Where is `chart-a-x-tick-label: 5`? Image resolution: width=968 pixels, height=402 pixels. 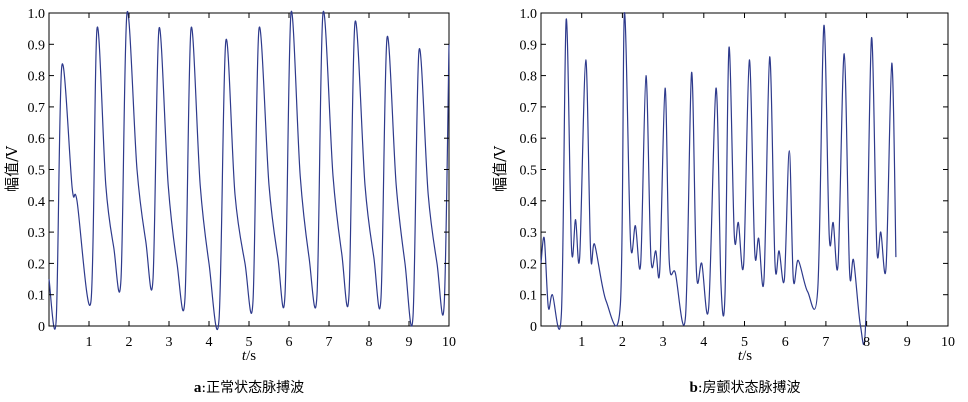 chart-a-x-tick-label: 5 is located at coordinates (249, 342).